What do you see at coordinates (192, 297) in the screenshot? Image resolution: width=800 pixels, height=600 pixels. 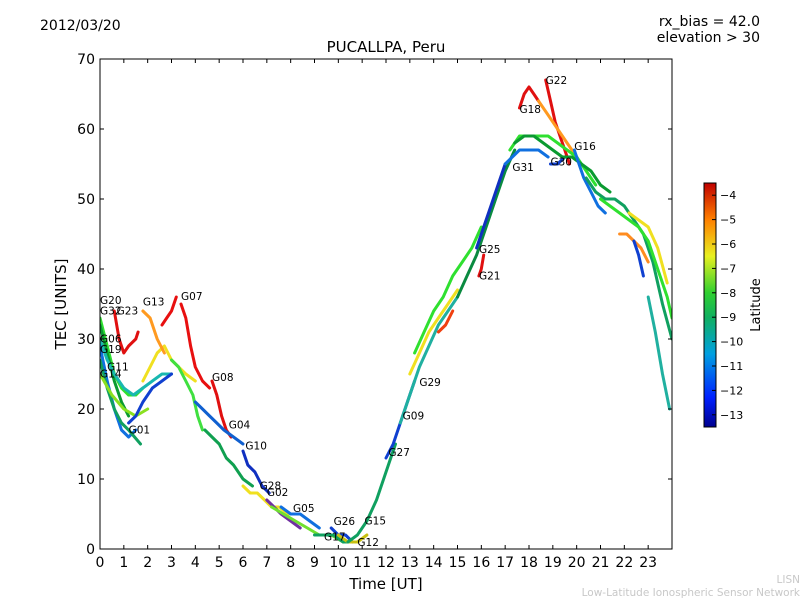 I see `satellite-label-g07: G07` at bounding box center [192, 297].